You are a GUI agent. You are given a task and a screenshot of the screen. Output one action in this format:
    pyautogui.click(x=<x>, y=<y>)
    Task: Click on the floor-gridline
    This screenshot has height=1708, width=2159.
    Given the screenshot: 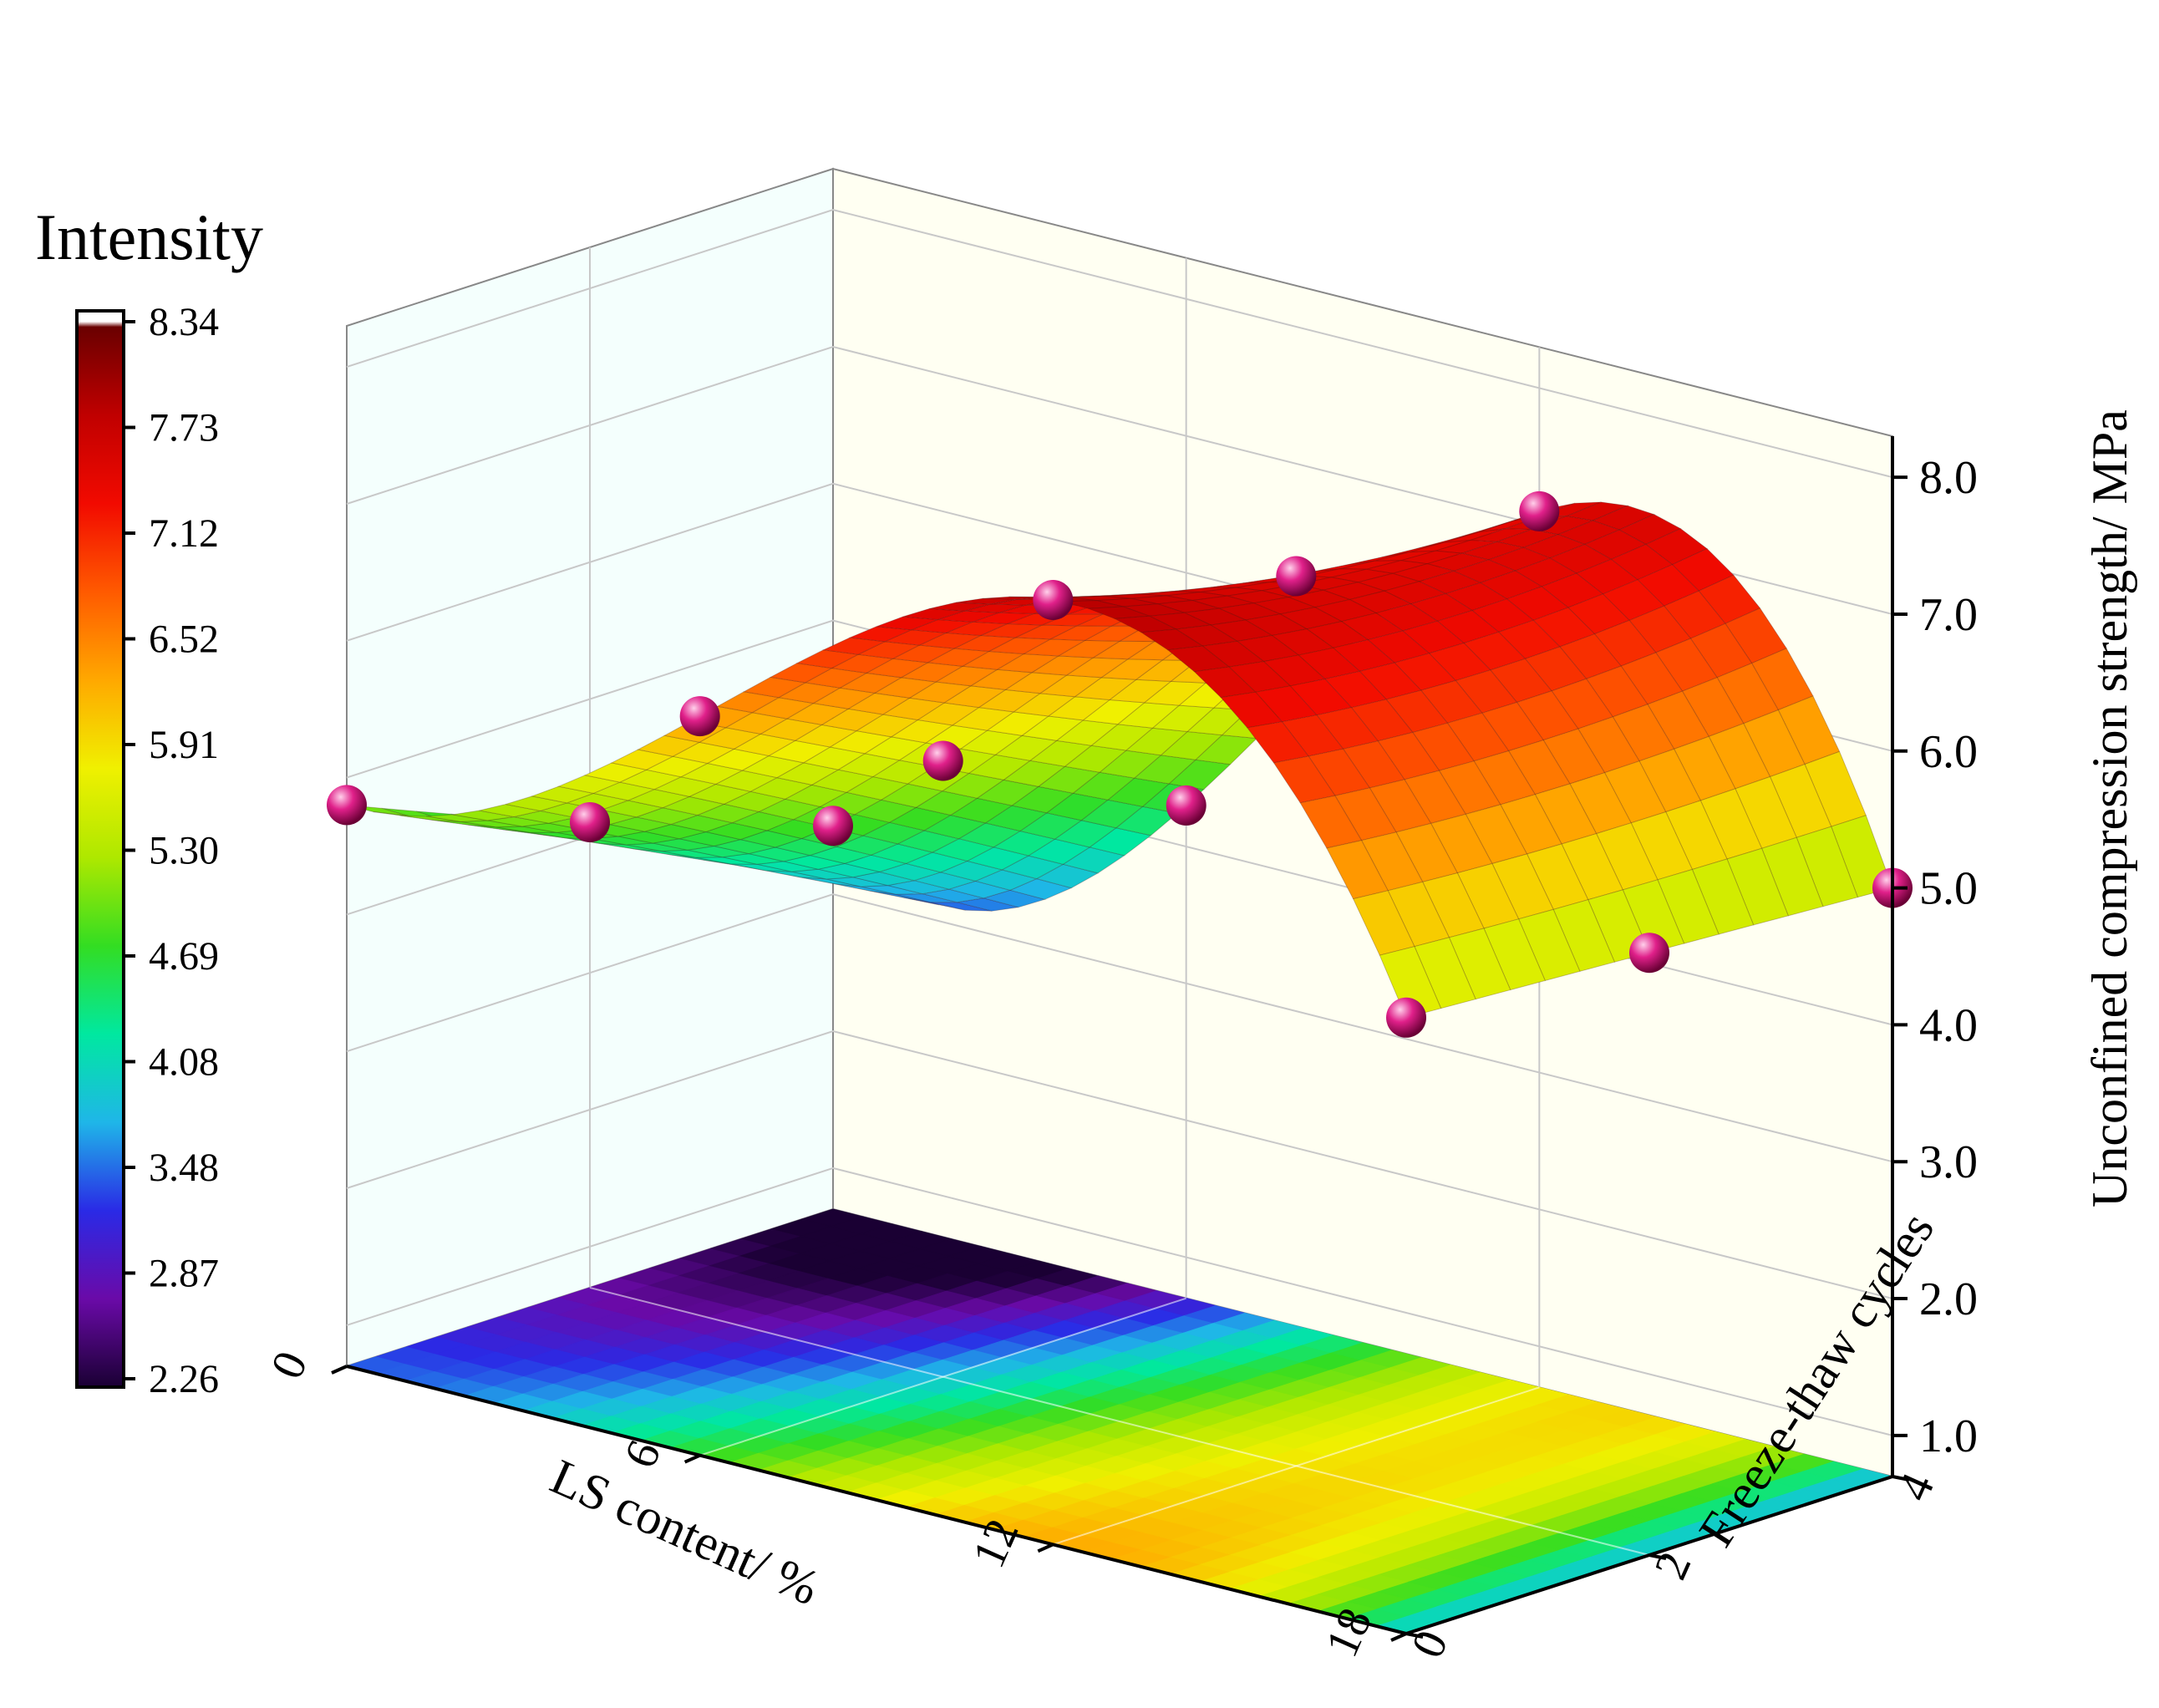 What is the action you would take?
    pyautogui.click(x=1119, y=1421)
    